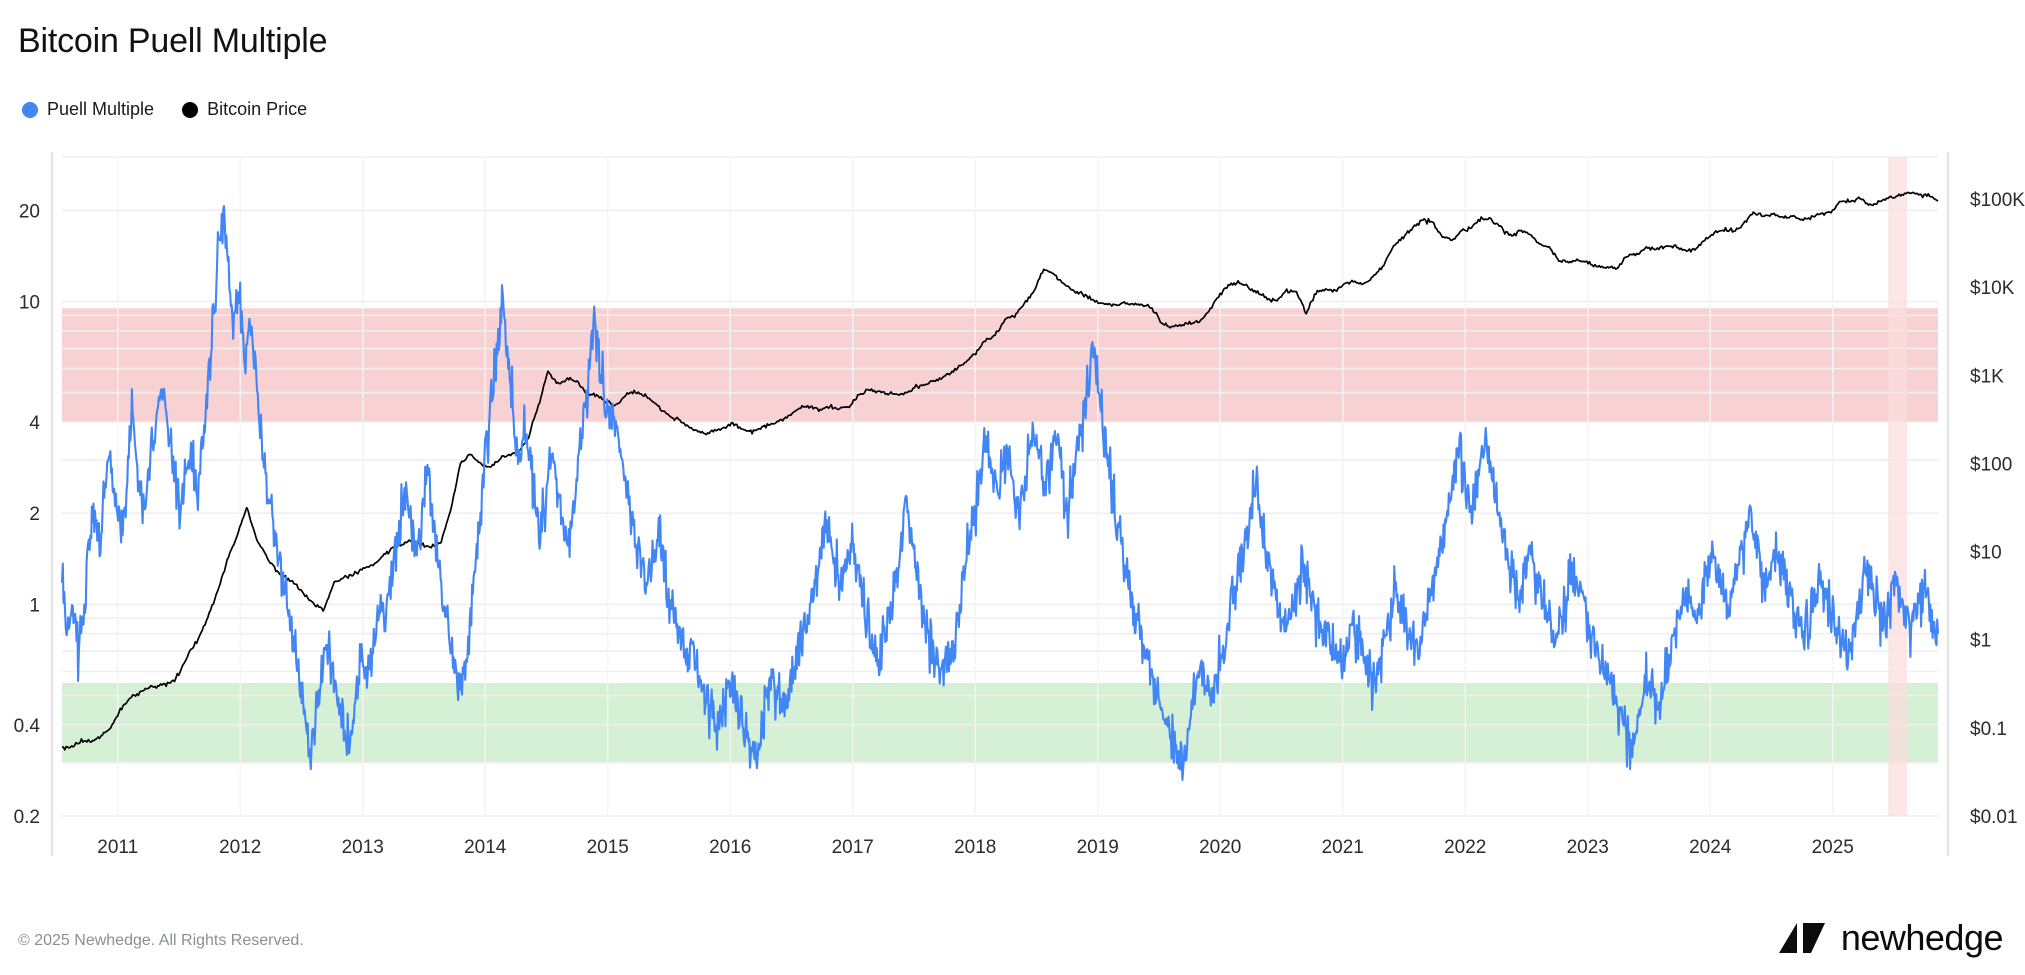 The height and width of the screenshot is (975, 2025). I want to click on newhedge-mark-icon, so click(1801, 938).